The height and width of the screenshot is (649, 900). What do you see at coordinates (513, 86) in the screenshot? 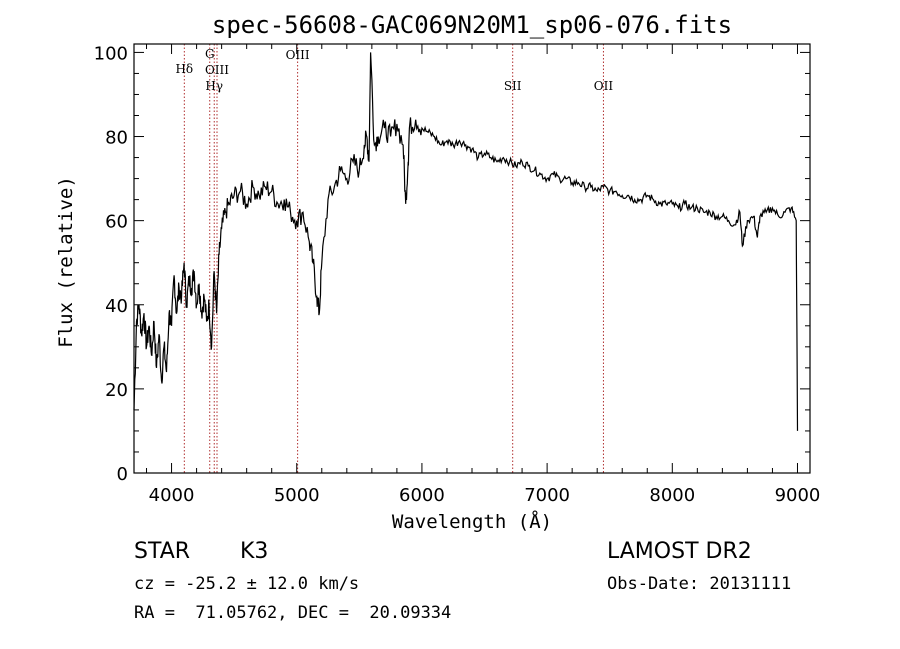
I see `emission-line-label: SII` at bounding box center [513, 86].